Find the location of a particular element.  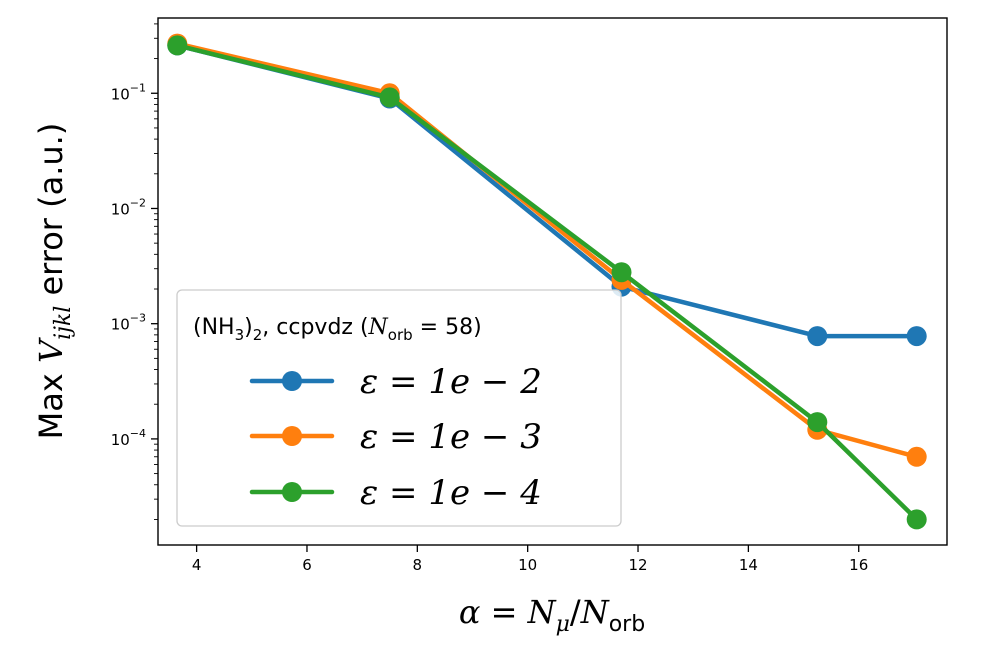

legend-label: ε = 1e − 2 is located at coordinates (451, 382).